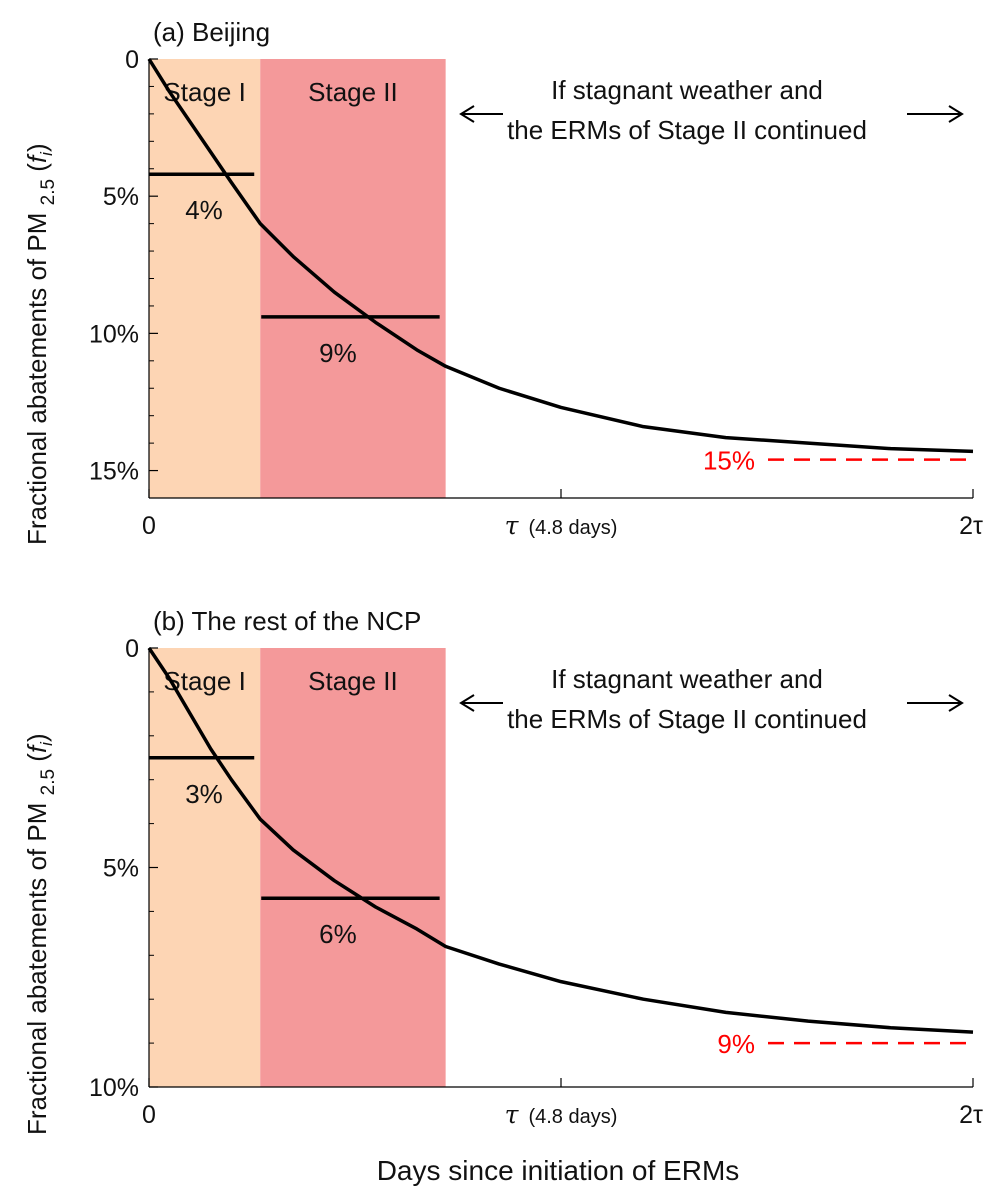  What do you see at coordinates (736, 1044) in the screenshot?
I see `asymptote-label: 9%` at bounding box center [736, 1044].